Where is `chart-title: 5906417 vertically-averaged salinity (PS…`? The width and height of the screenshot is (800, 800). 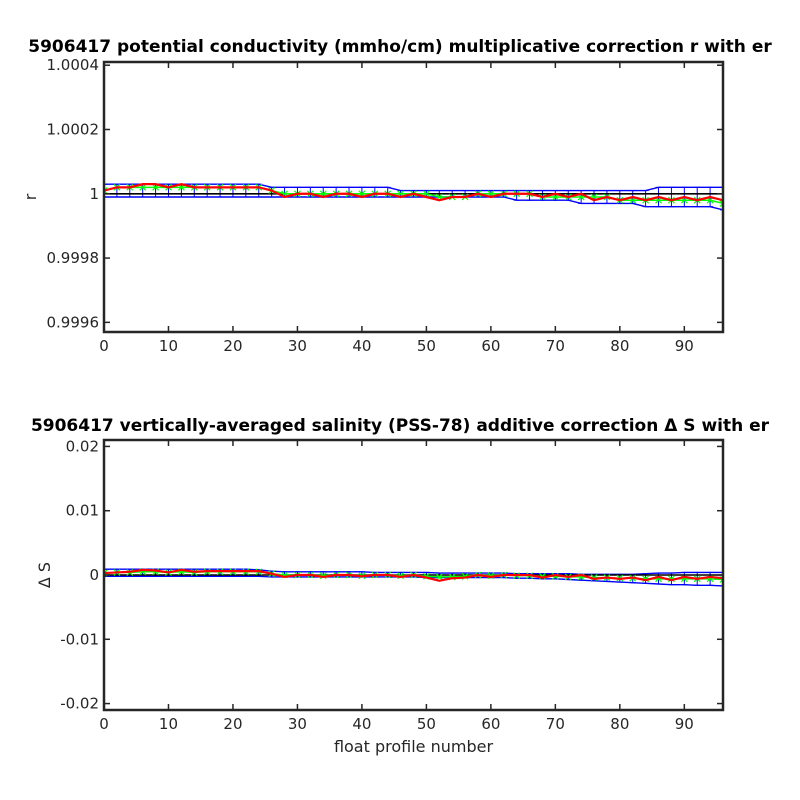
chart-title: 5906417 vertically-averaged salinity (PS… is located at coordinates (400, 426).